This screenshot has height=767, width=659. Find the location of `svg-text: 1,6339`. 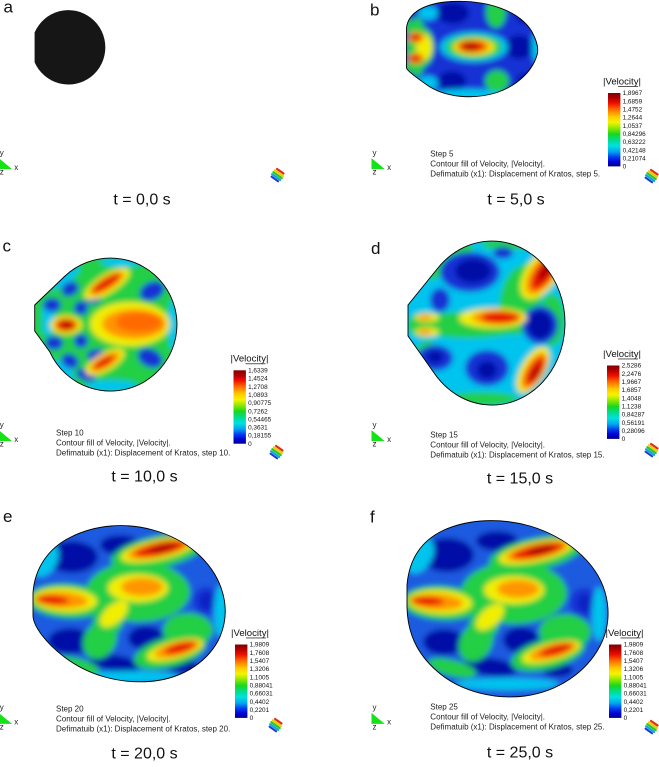

svg-text: 1,6339 is located at coordinates (258, 371).